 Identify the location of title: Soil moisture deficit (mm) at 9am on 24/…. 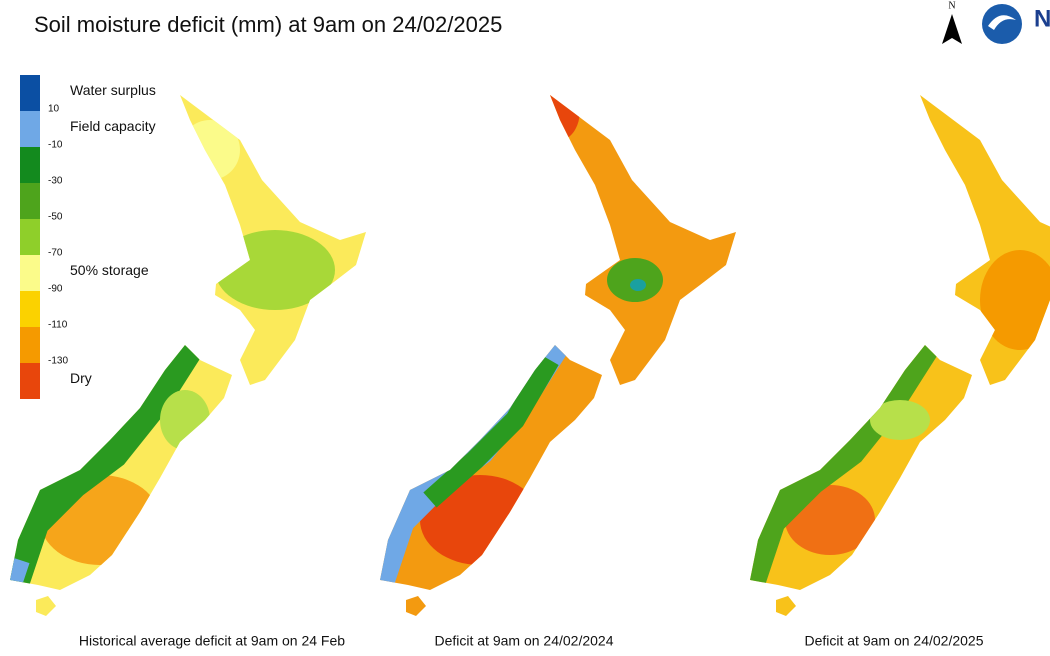
(268, 24).